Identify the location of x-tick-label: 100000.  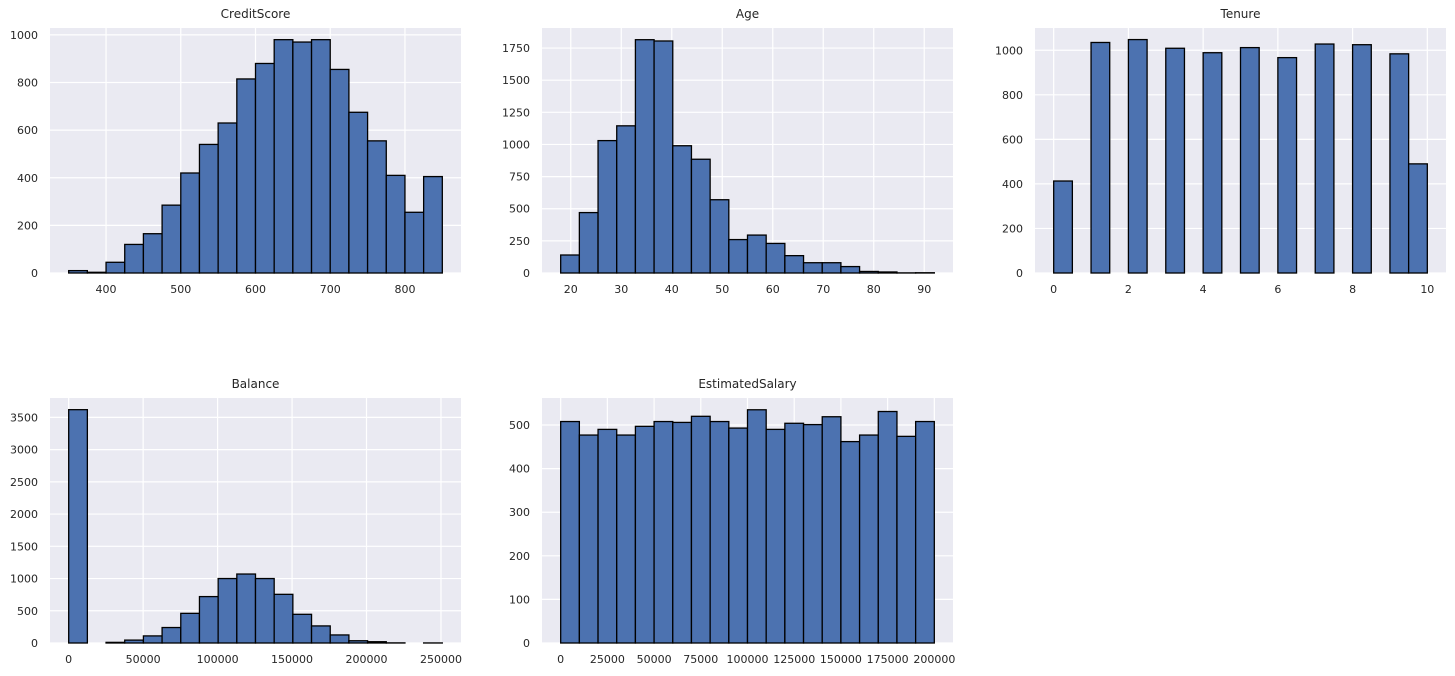
(747, 659).